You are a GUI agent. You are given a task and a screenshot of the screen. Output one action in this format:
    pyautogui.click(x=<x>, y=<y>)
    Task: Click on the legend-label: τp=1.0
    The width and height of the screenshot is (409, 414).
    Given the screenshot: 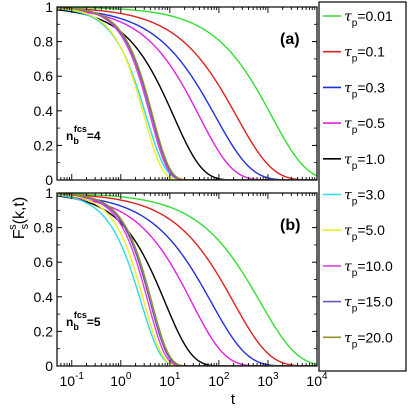 What is the action you would take?
    pyautogui.click(x=364, y=161)
    